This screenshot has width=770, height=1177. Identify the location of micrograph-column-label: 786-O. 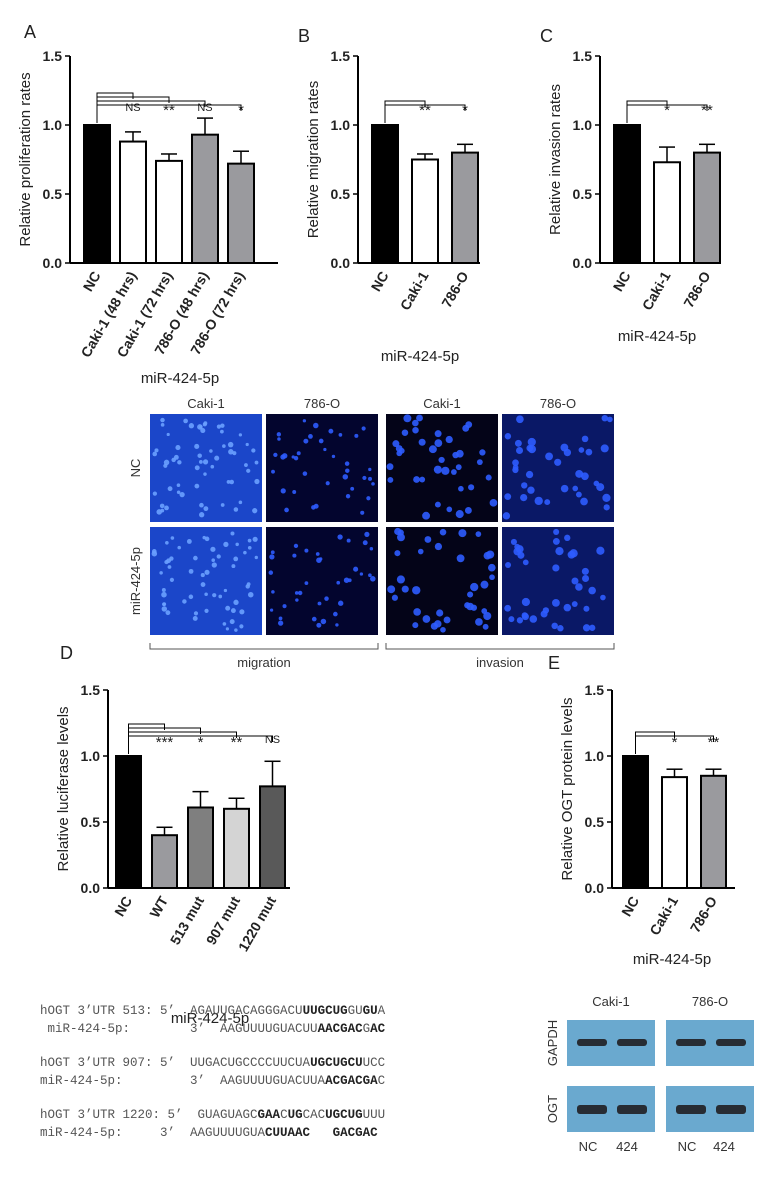
(558, 403).